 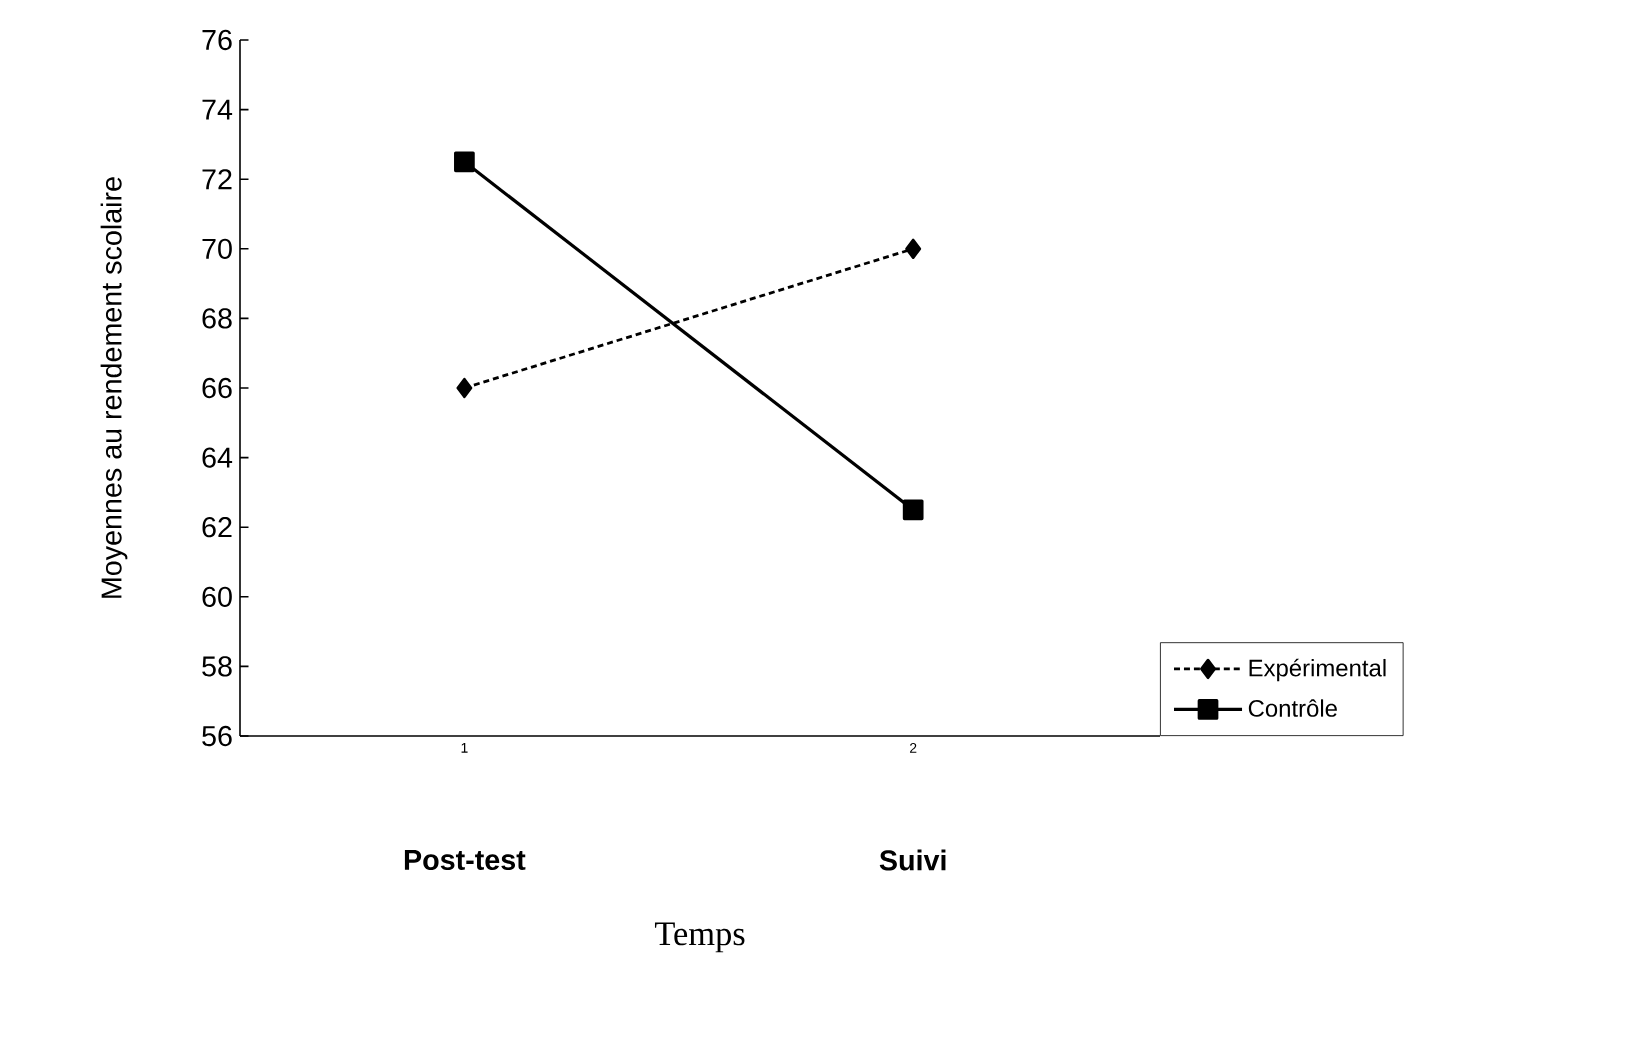 What do you see at coordinates (1292, 708) in the screenshot?
I see `legend-label: Contrôle` at bounding box center [1292, 708].